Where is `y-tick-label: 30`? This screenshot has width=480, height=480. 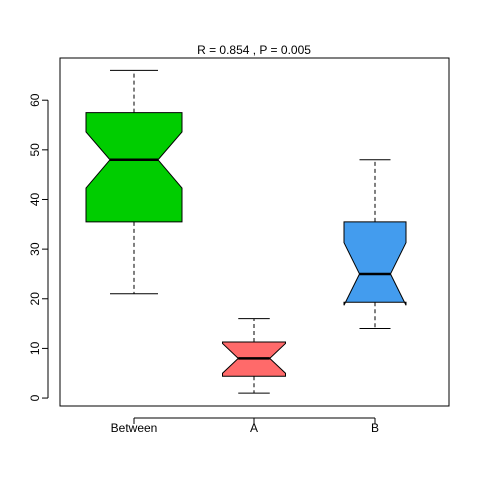
y-tick-label: 30 is located at coordinates (35, 249).